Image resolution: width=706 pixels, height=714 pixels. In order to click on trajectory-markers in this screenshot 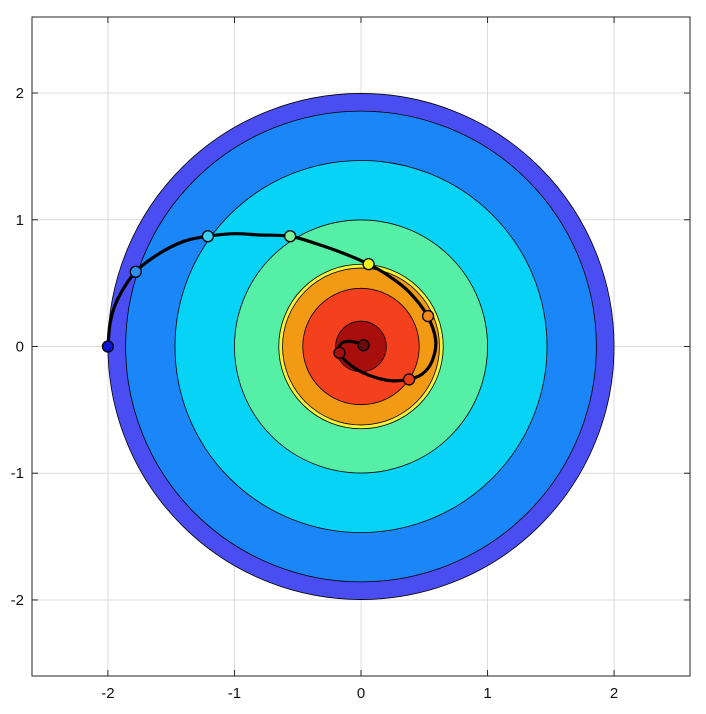, I will do `click(268, 308)`.